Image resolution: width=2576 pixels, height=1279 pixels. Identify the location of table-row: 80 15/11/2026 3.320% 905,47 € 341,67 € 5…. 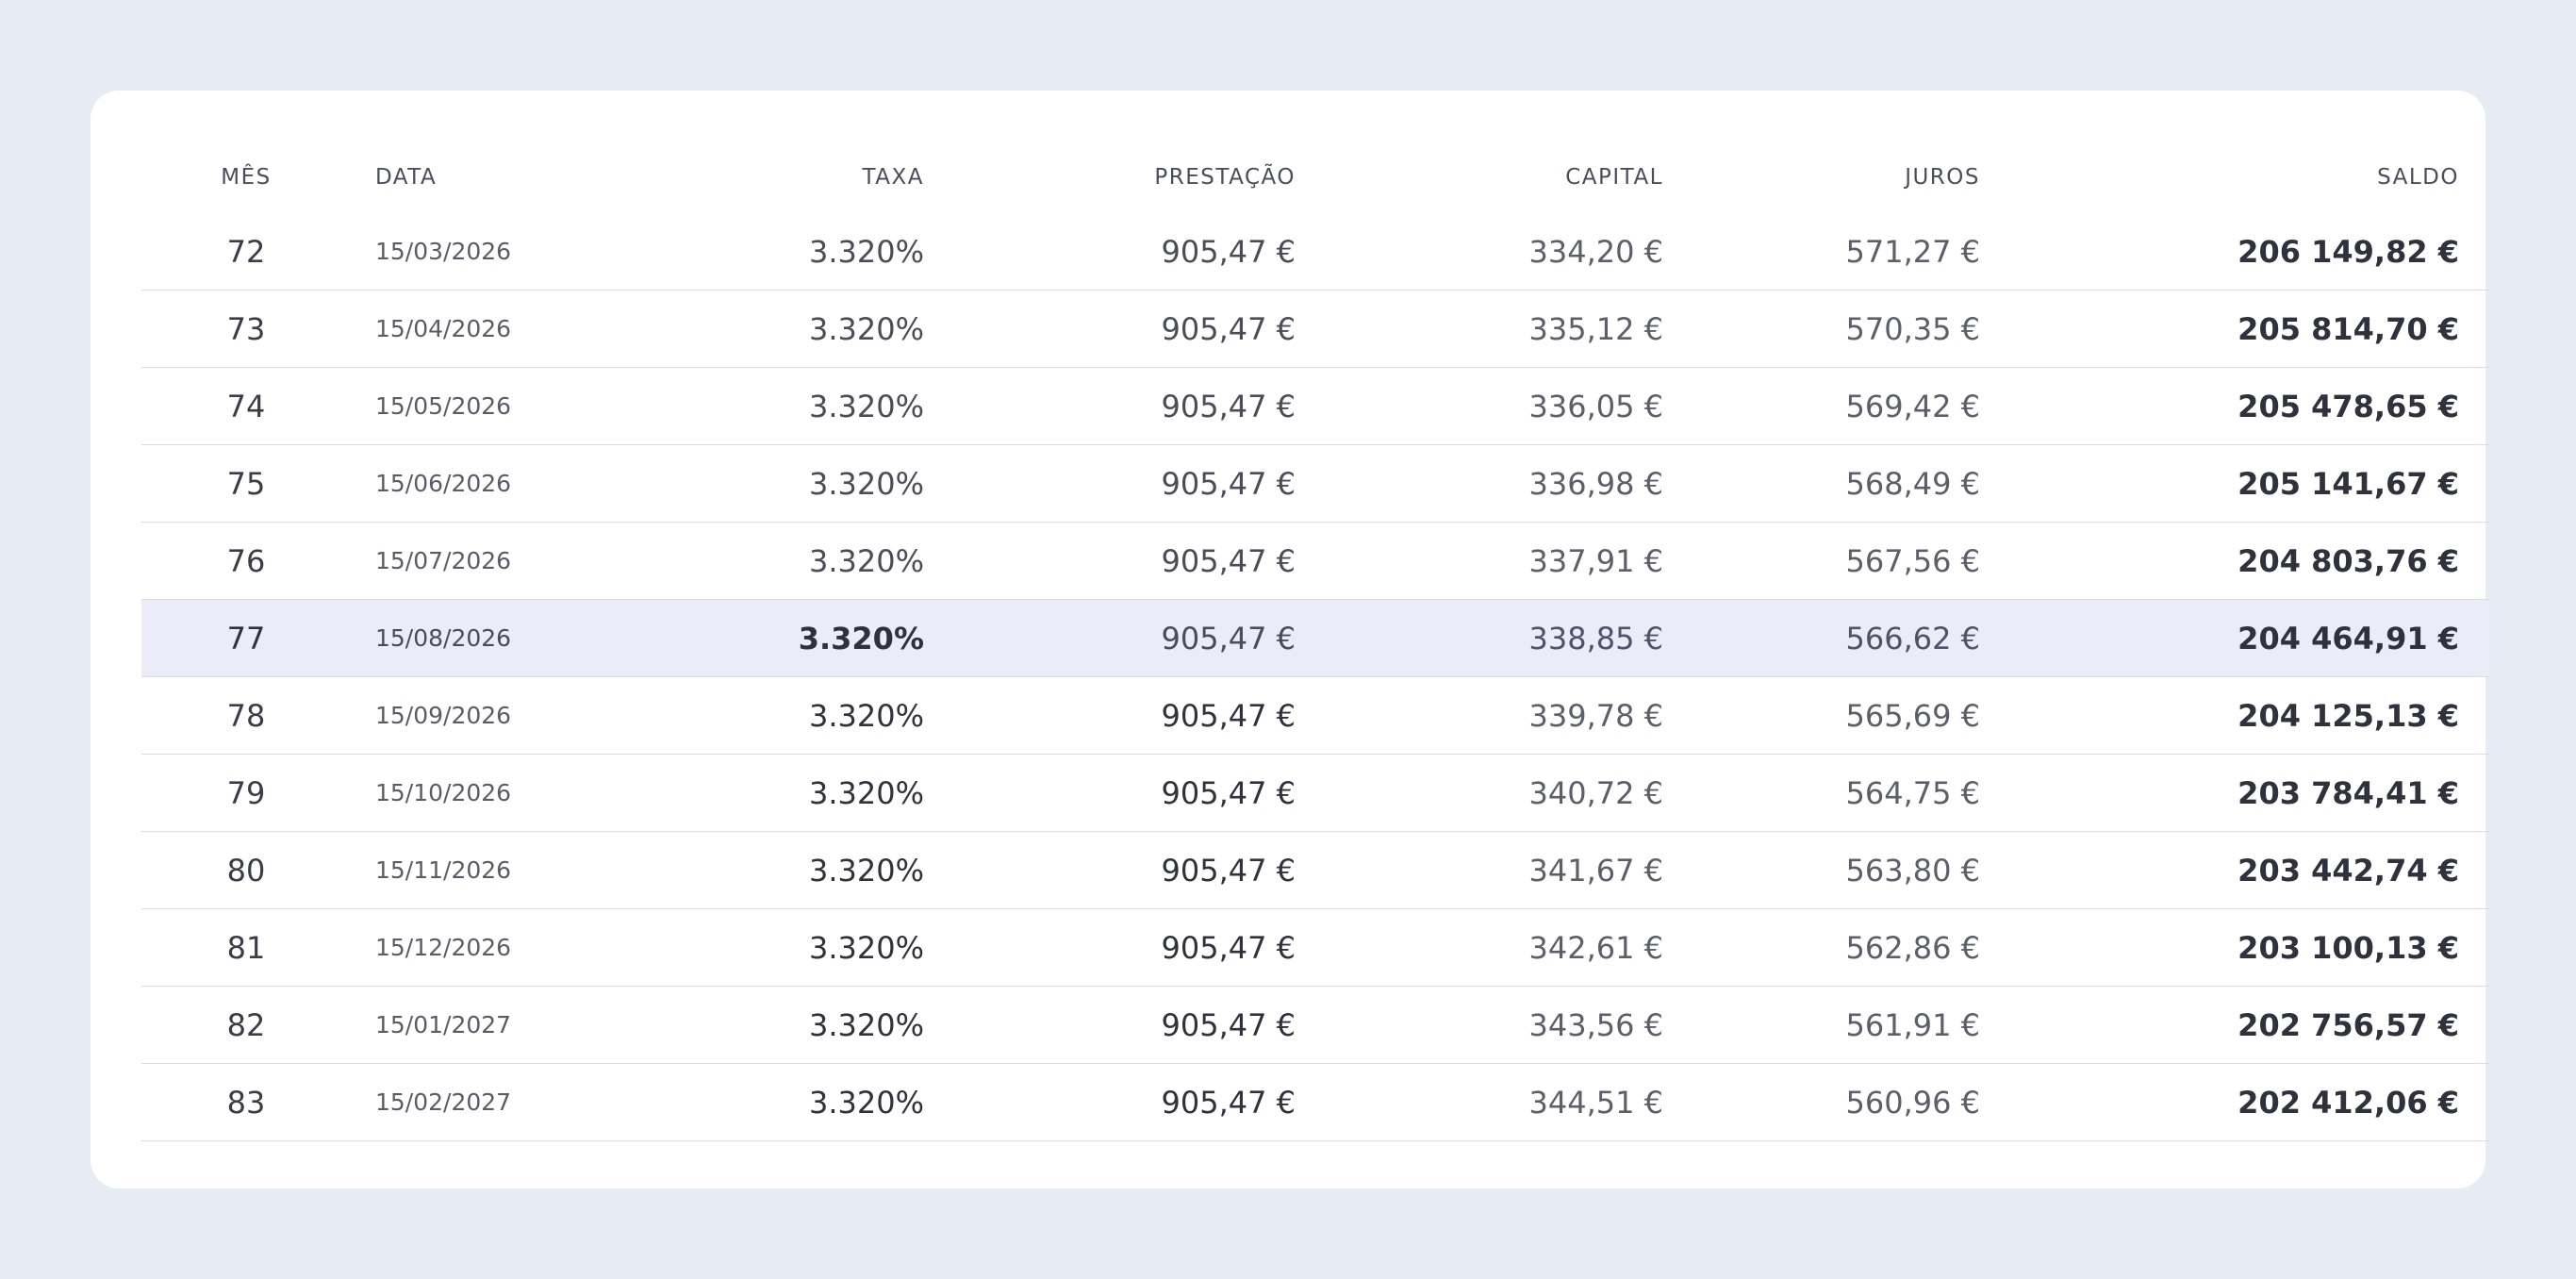
(1315, 870).